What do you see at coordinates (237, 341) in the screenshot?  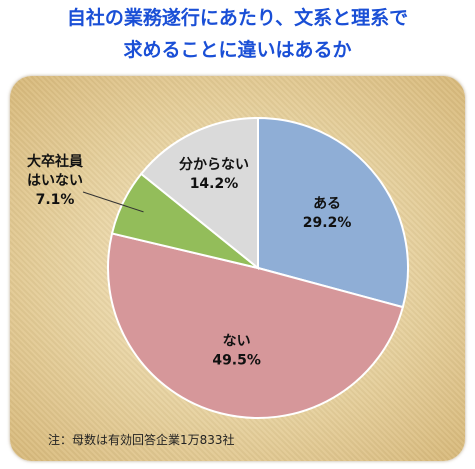 I see `slice-label-nai: ない` at bounding box center [237, 341].